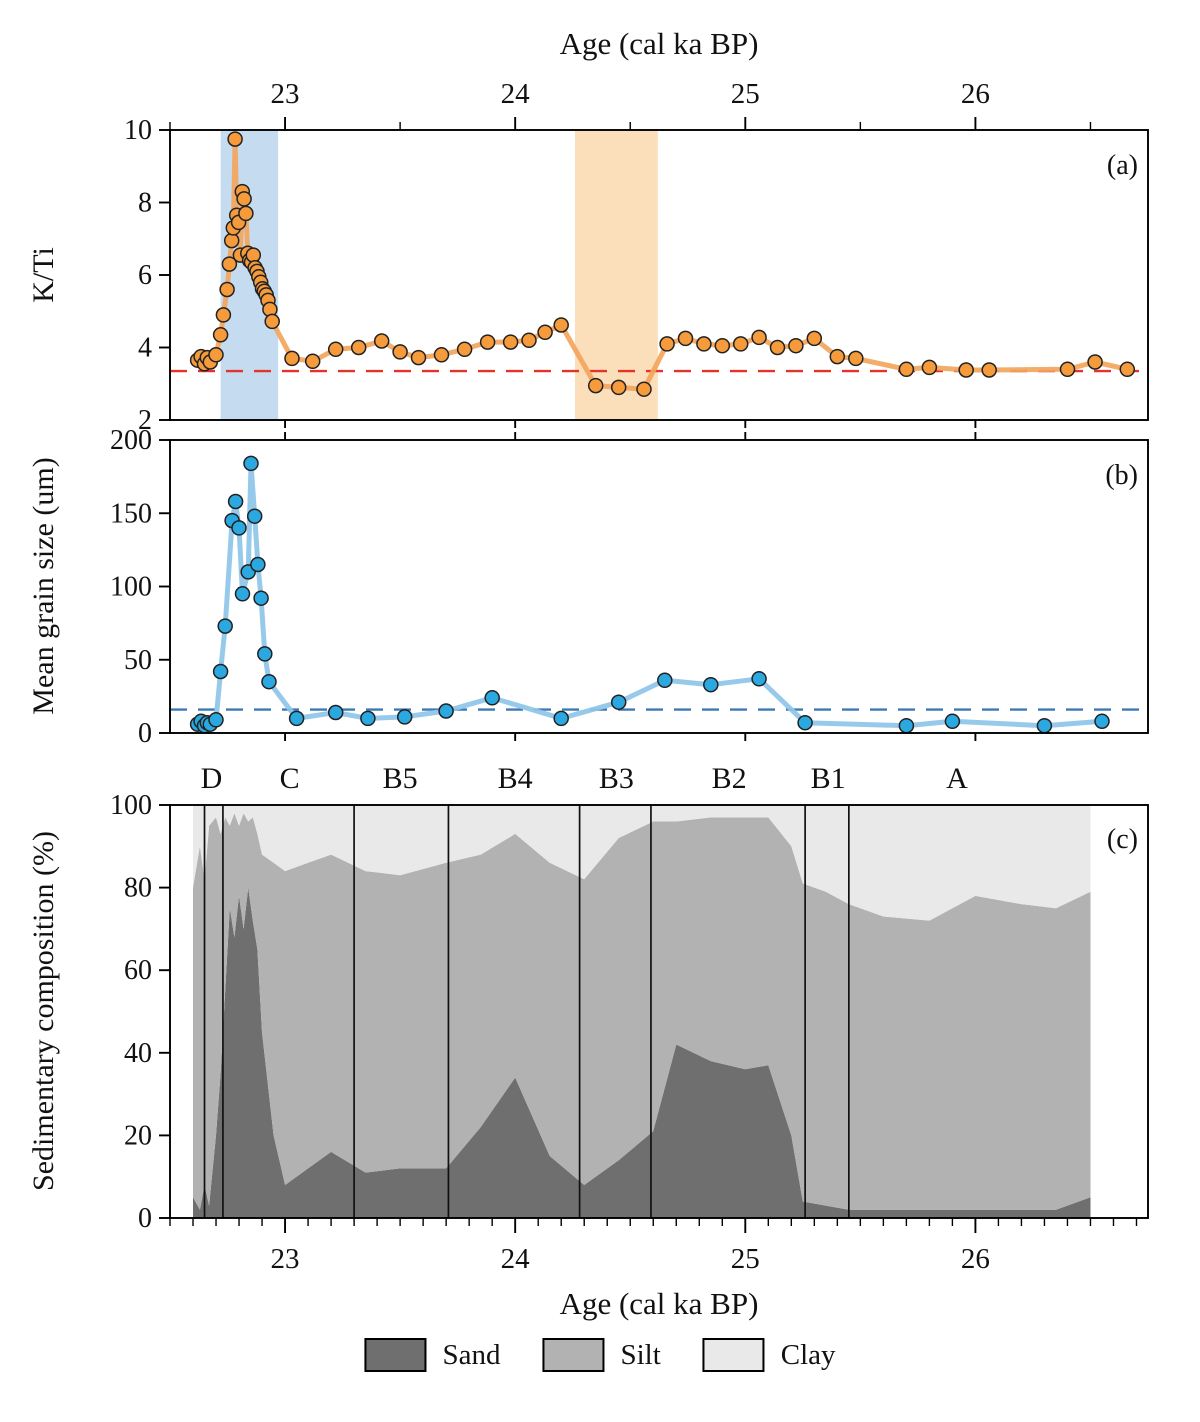 The image size is (1200, 1422). I want to click on legend: Sand Silt Clay, so click(600, 1355).